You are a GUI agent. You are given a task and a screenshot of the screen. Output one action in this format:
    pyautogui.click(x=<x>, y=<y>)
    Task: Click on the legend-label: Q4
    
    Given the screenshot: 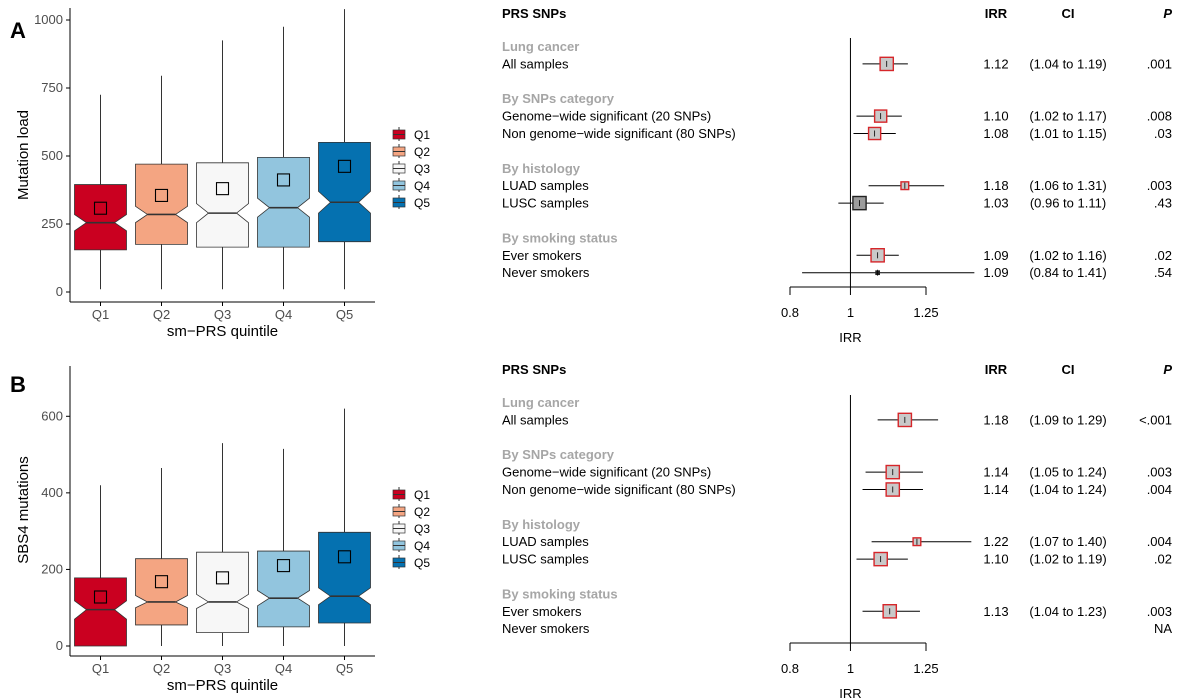 What is the action you would take?
    pyautogui.click(x=422, y=186)
    